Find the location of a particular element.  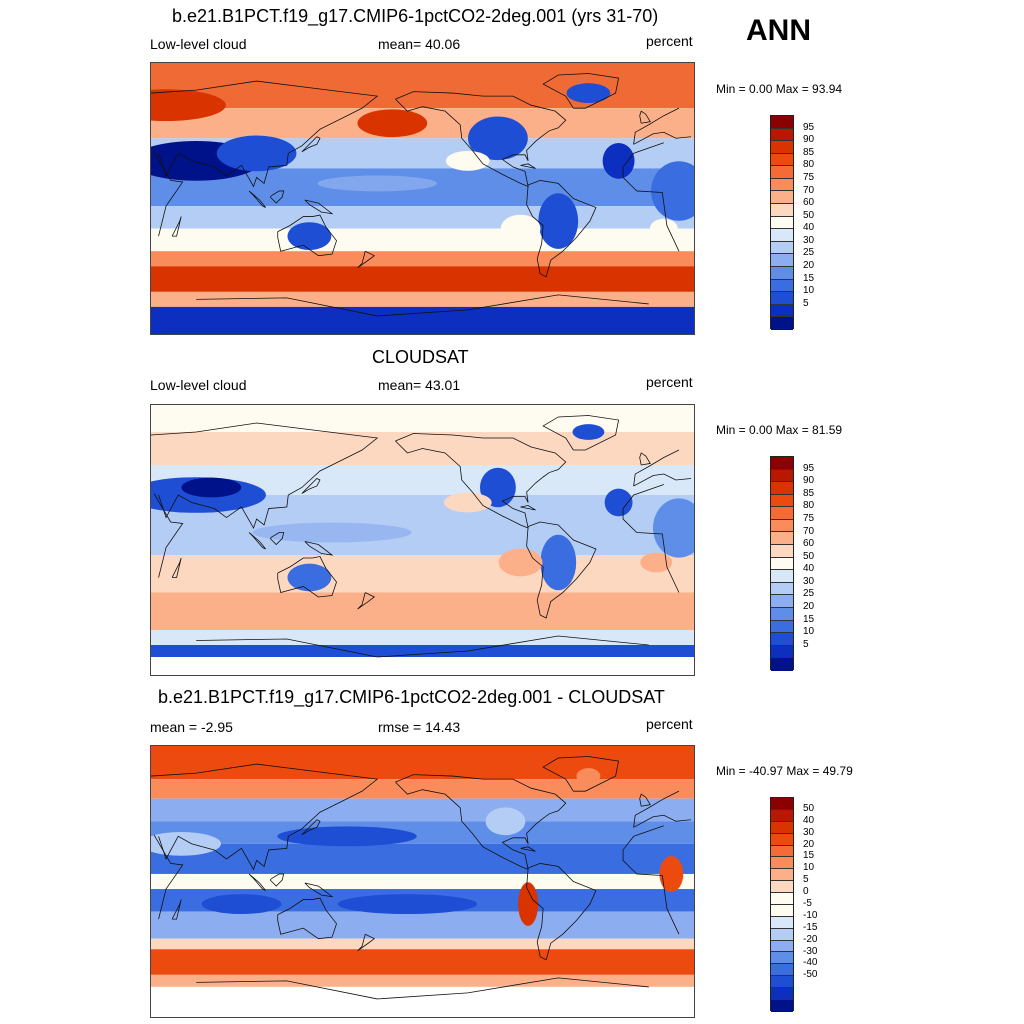

map-diff is located at coordinates (422, 881).